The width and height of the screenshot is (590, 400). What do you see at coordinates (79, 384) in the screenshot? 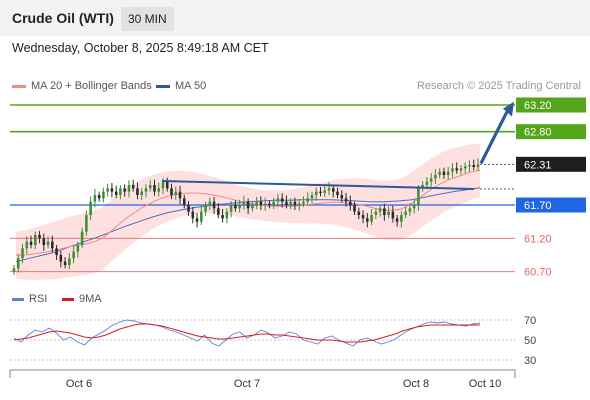
I see `x-tick-label: Oct 6` at bounding box center [79, 384].